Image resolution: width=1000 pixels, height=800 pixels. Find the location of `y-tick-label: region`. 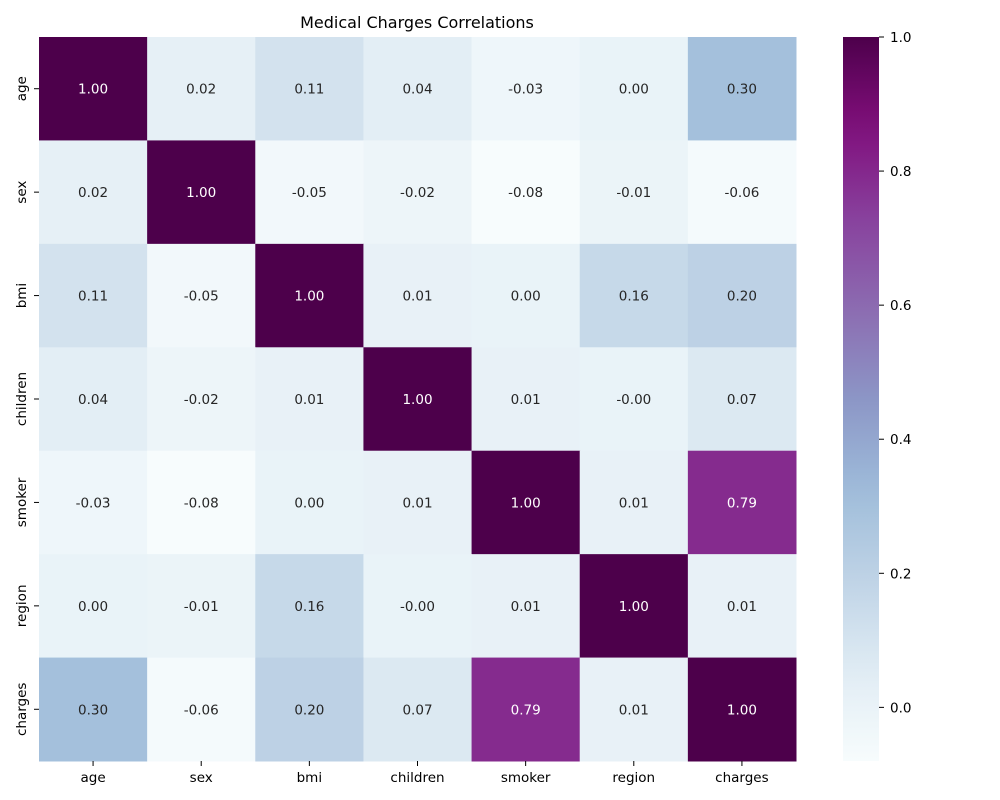

y-tick-label: region is located at coordinates (22, 606).